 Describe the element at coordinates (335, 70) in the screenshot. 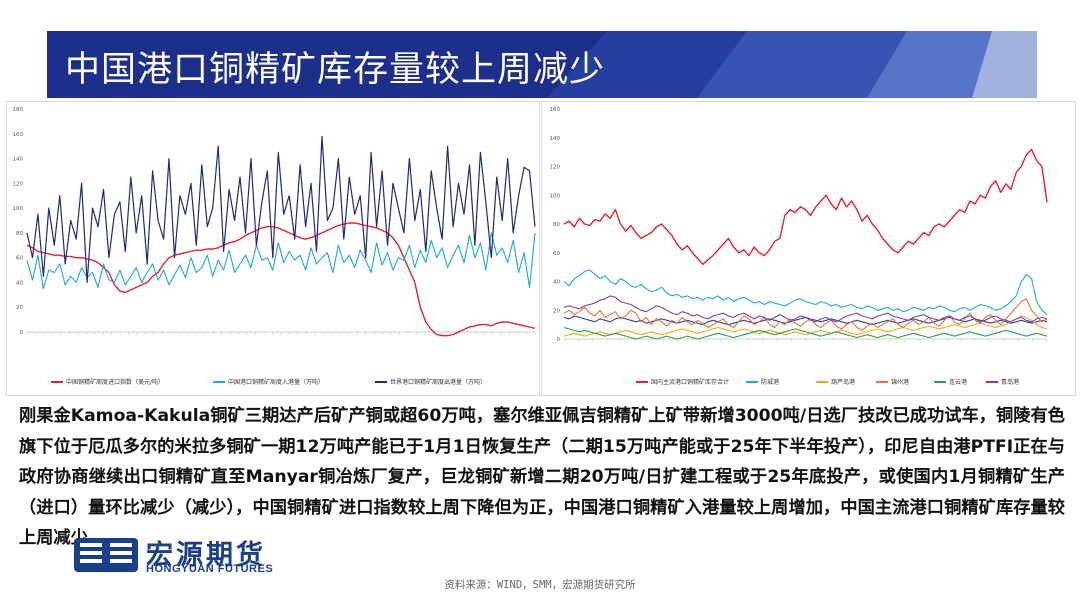

I see `page-title: 中国港口铜精矿库存量较上周减少` at that location.